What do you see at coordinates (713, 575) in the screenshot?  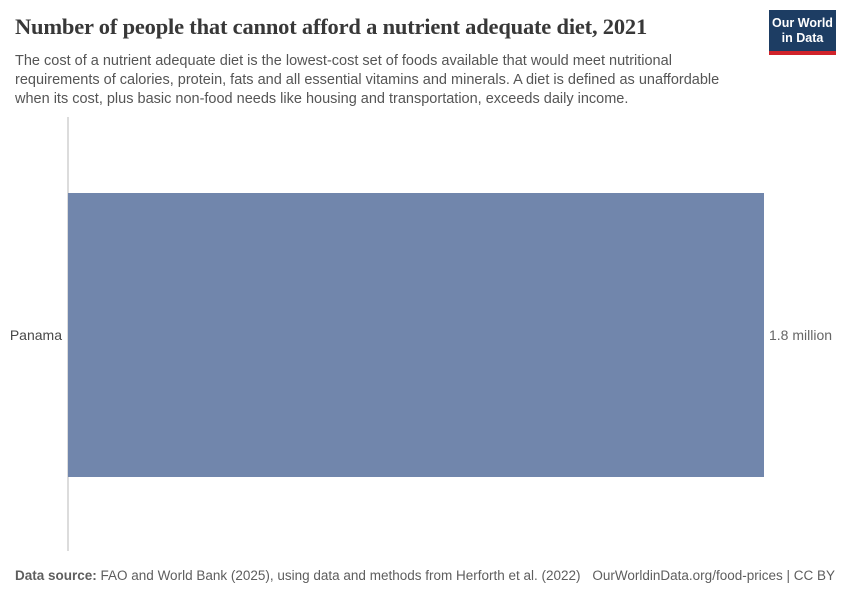 I see `credit-link: OurWorldinData.org/food-prices | CC BY` at bounding box center [713, 575].